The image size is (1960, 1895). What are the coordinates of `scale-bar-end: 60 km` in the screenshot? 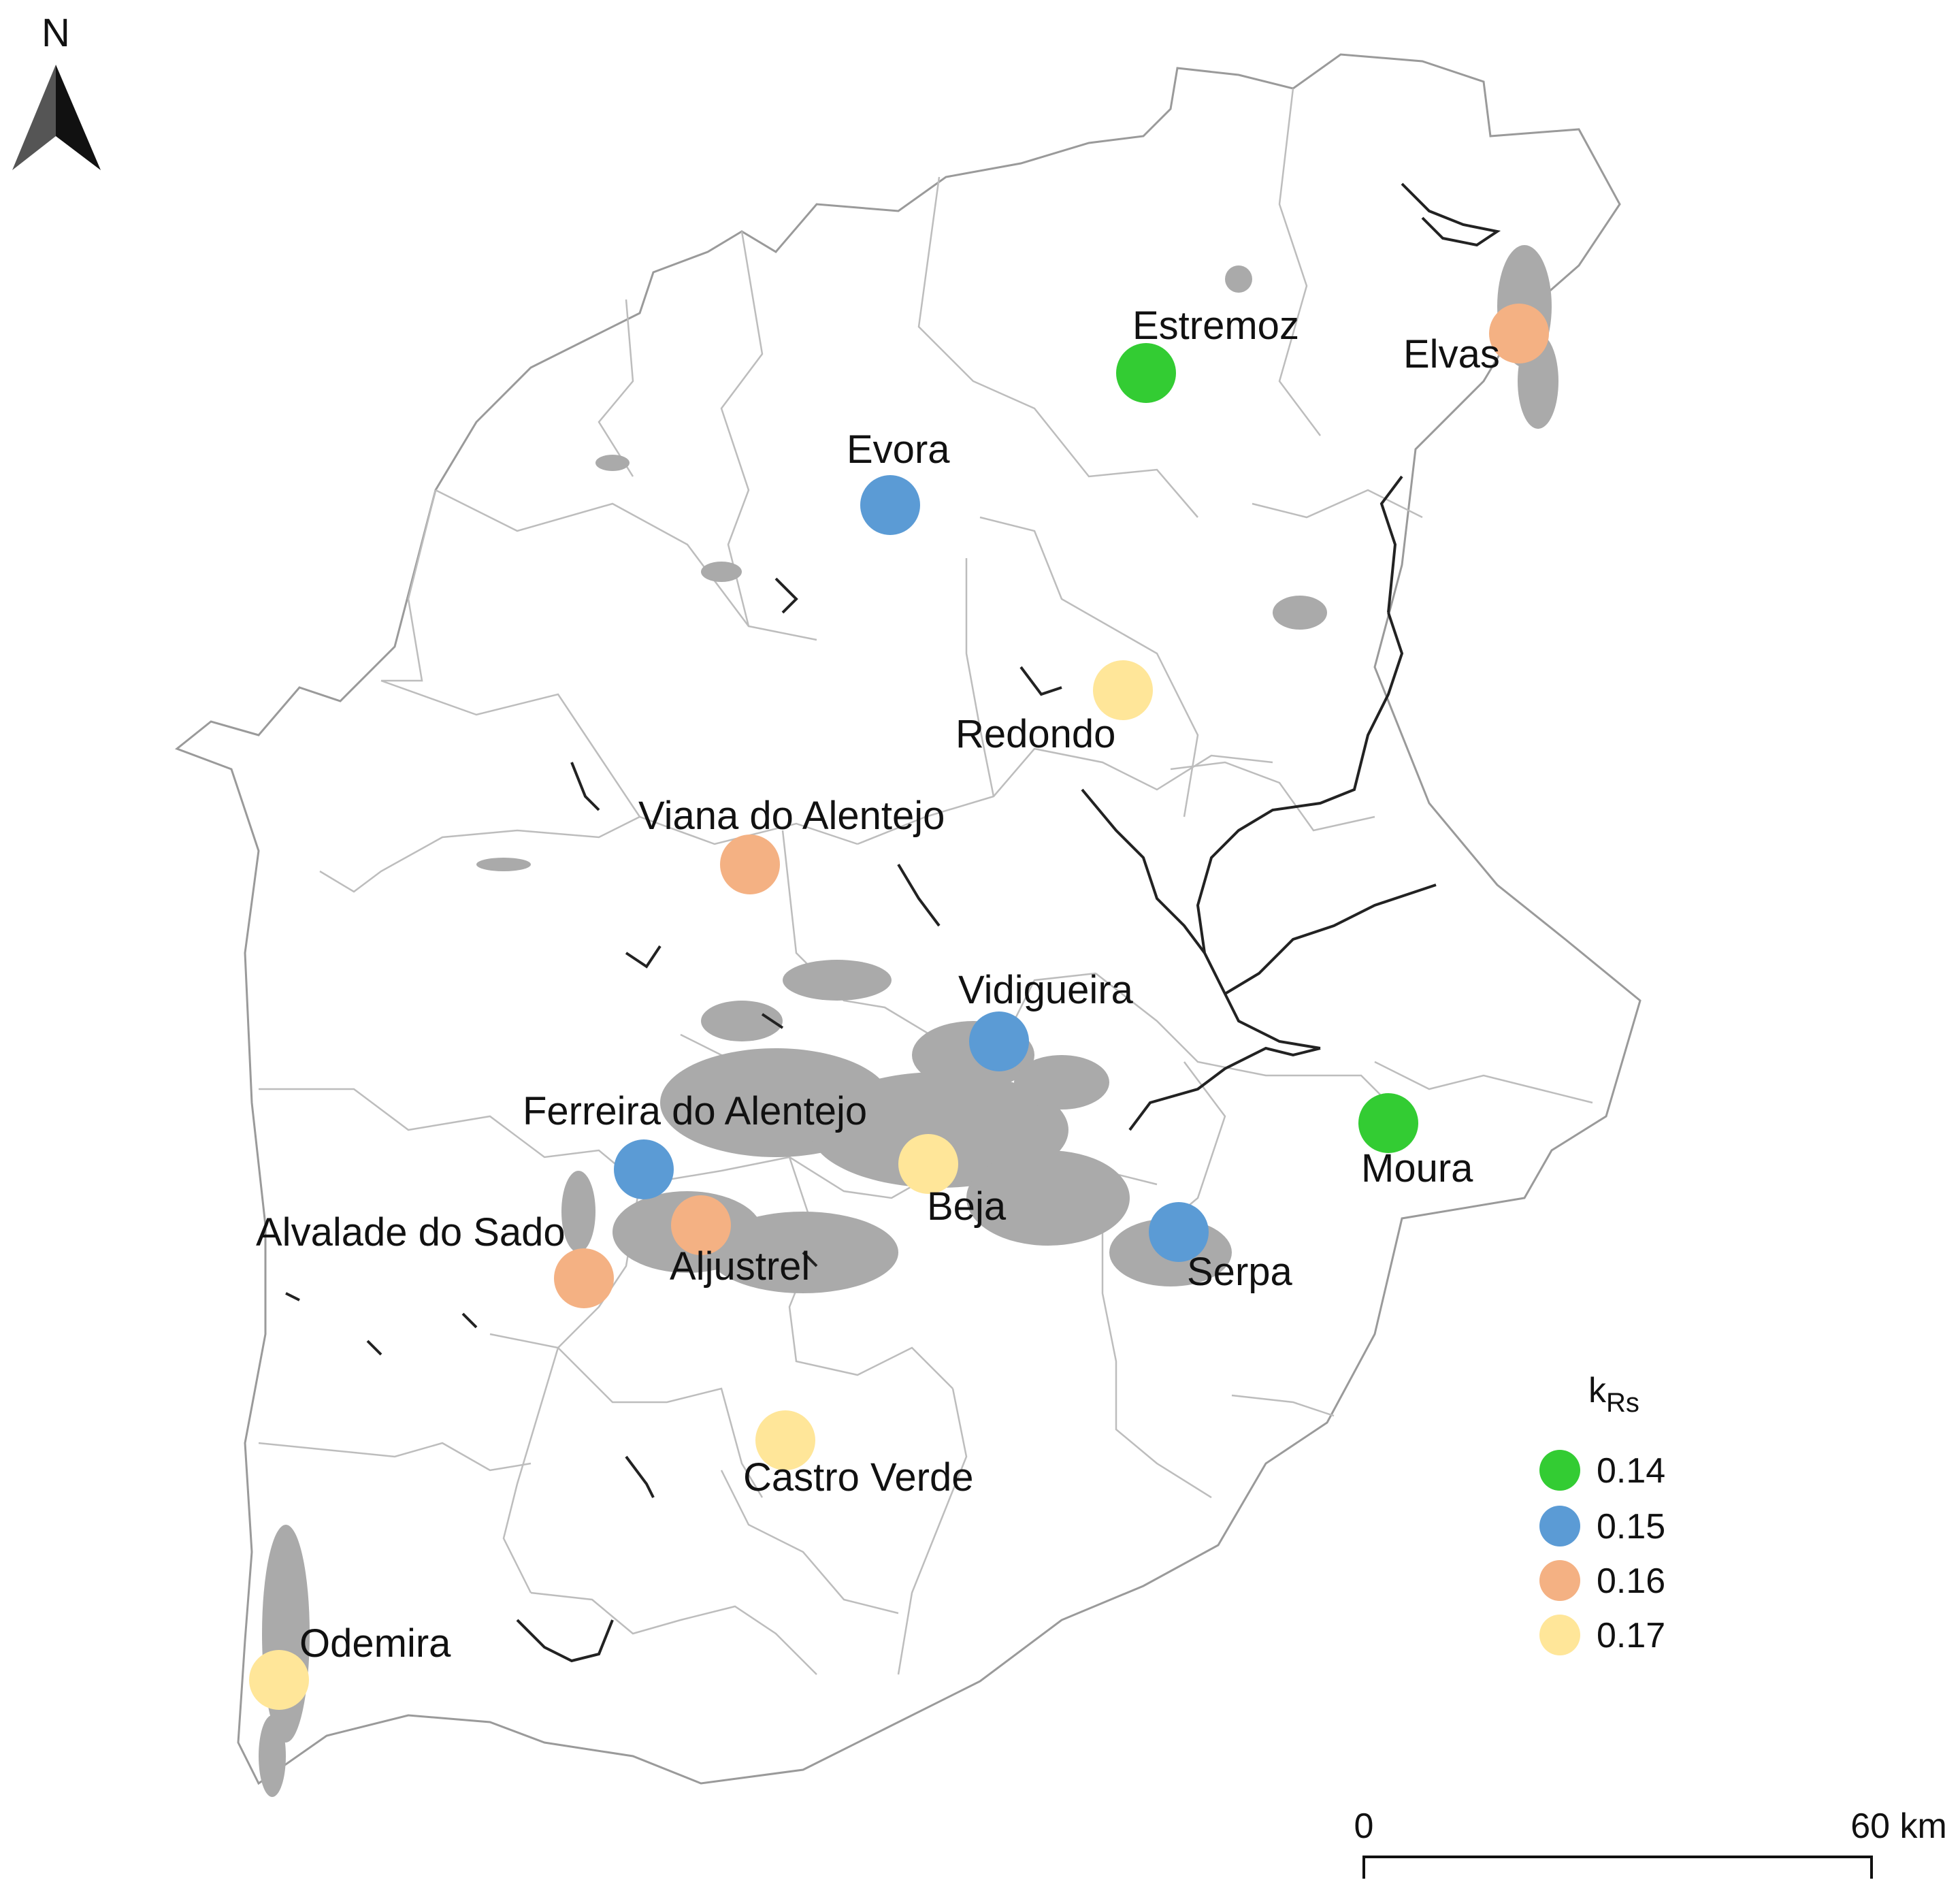 It's located at (1899, 1826).